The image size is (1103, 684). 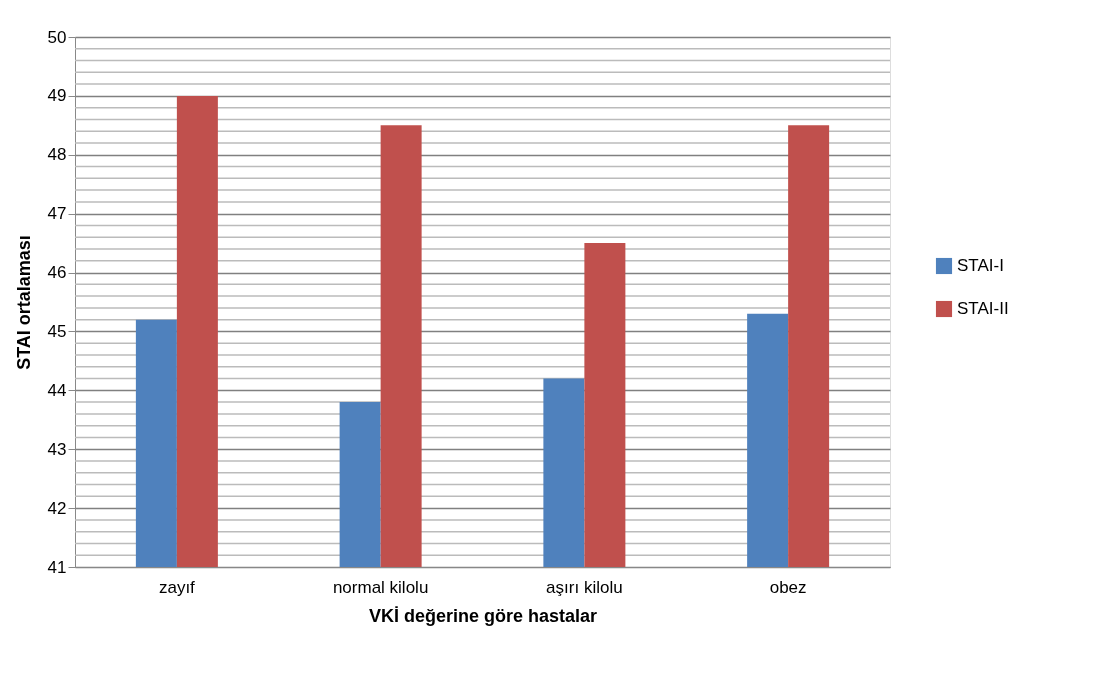 What do you see at coordinates (380, 587) in the screenshot?
I see `x-tick-label: normal kilolu` at bounding box center [380, 587].